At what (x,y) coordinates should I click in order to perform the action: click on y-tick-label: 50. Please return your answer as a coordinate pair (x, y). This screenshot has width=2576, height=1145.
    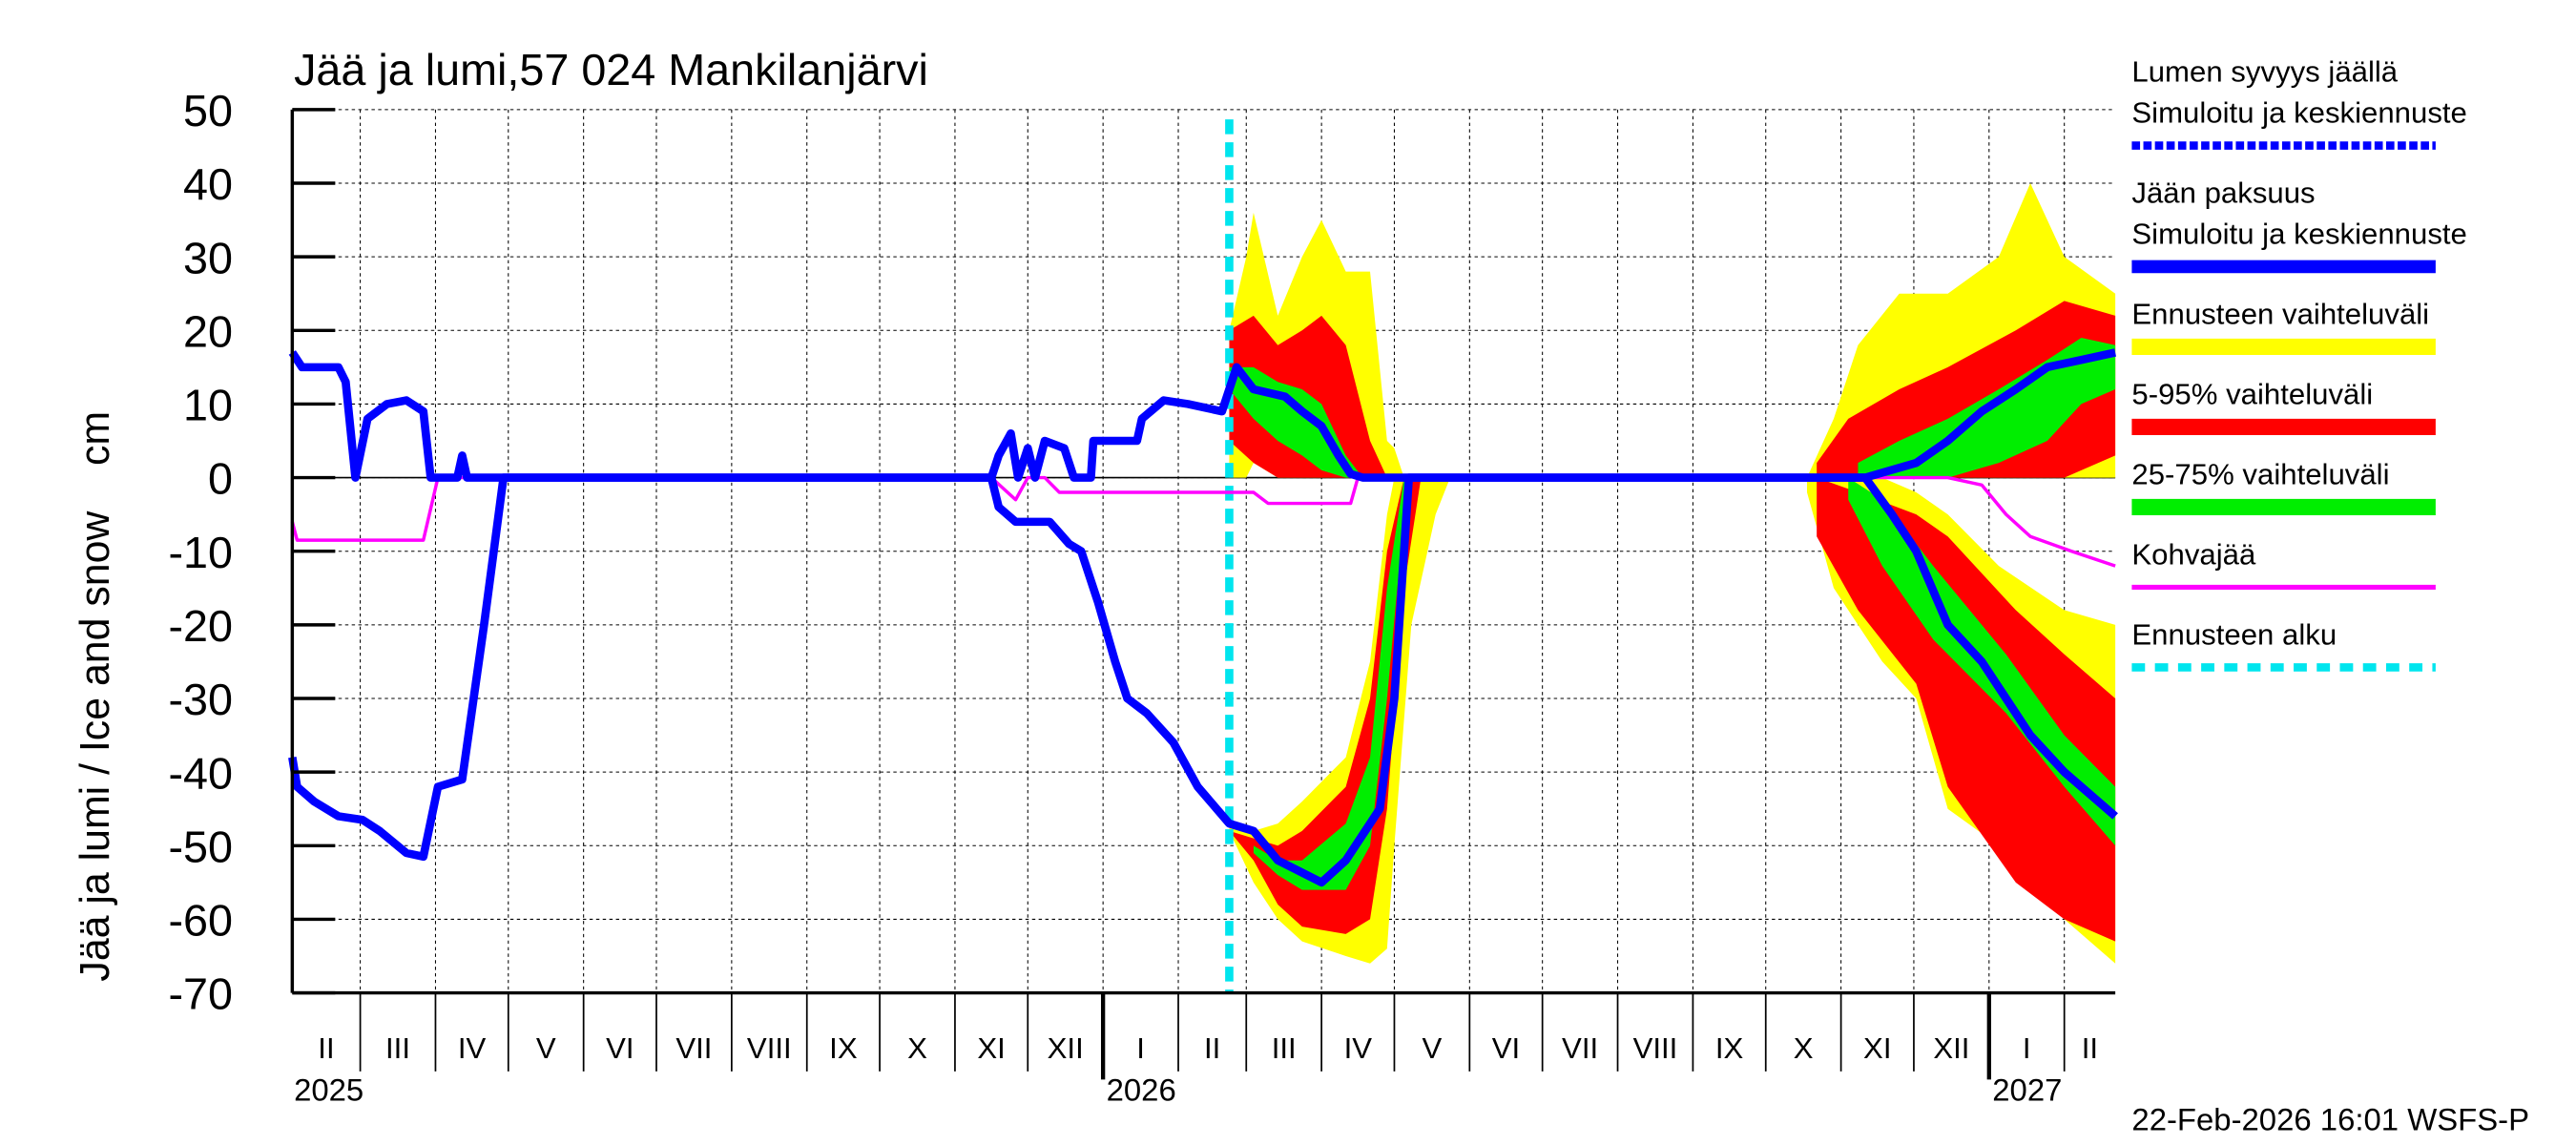
    Looking at the image, I should click on (208, 110).